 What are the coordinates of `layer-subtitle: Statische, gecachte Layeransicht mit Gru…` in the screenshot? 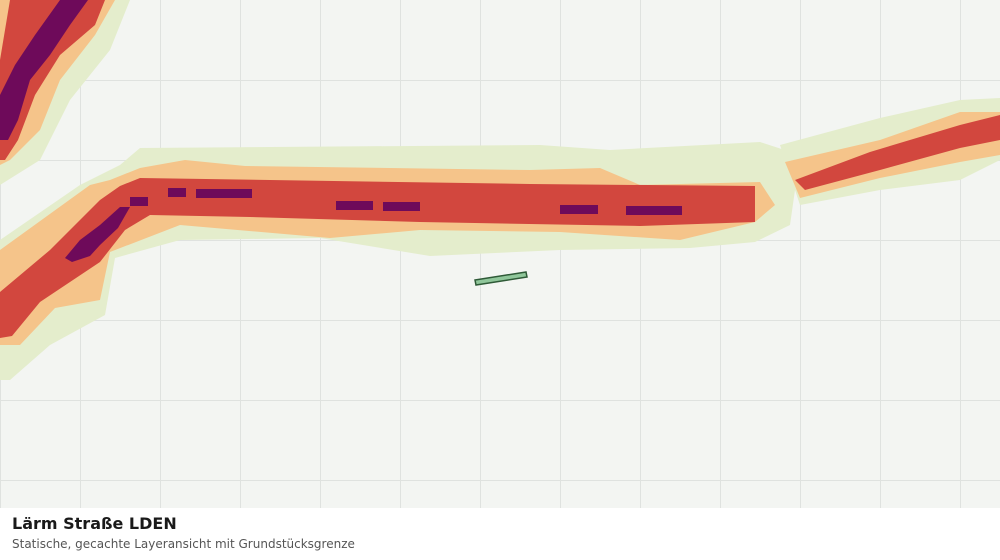 It's located at (183, 544).